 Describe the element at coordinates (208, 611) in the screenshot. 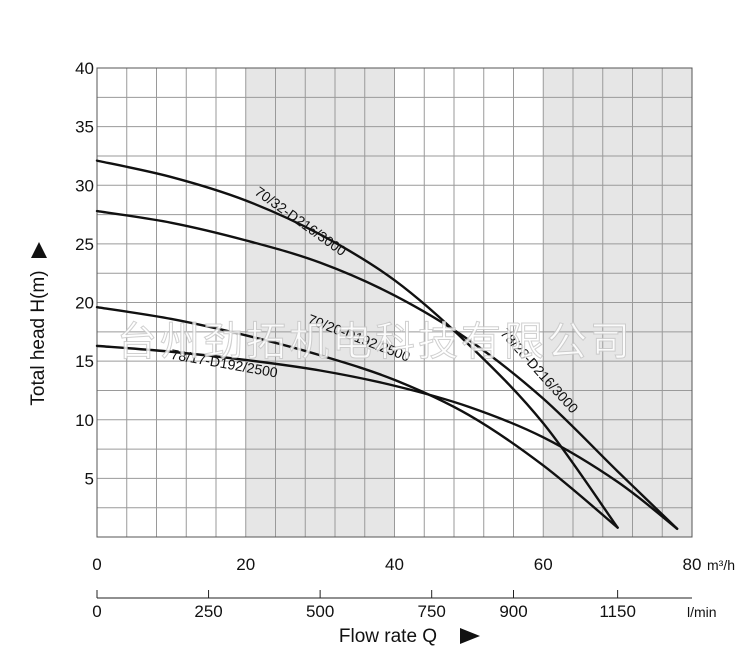

I see `x2-tick-label: 250` at that location.